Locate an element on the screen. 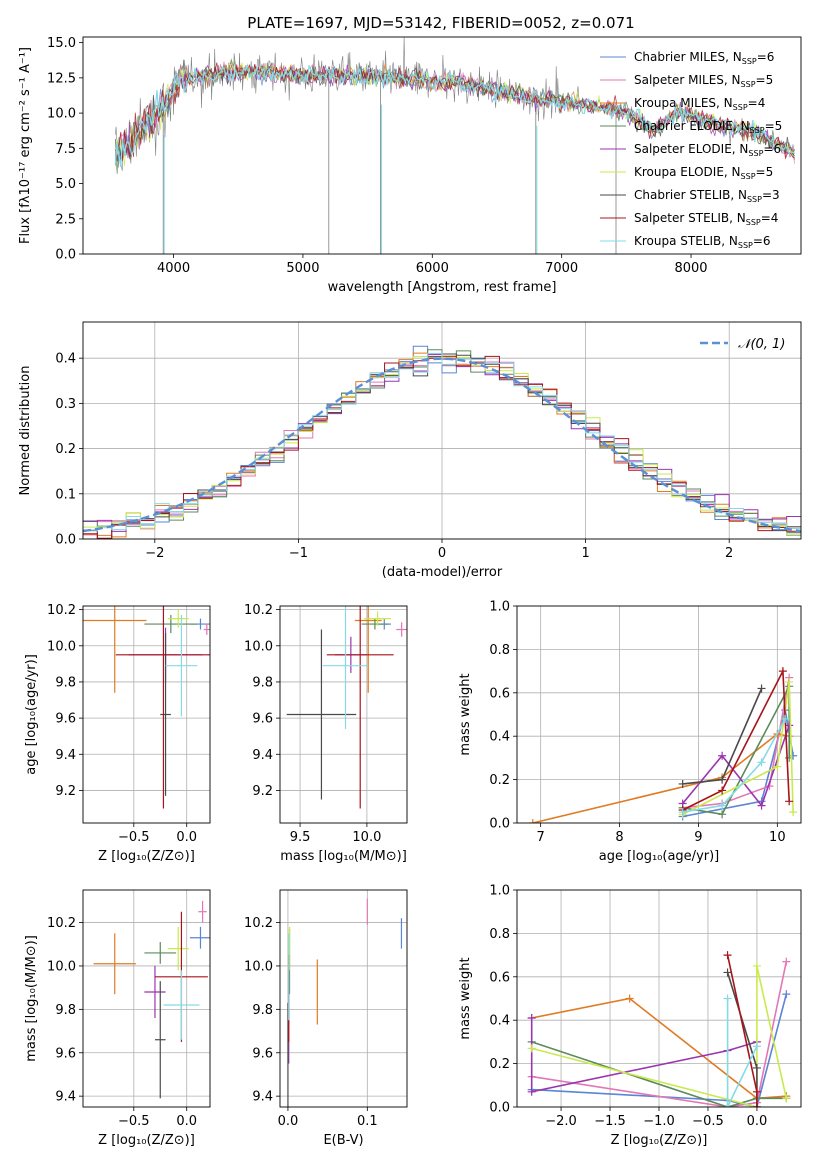  normal-legend: 𝒩(0, 1) is located at coordinates (742, 344).